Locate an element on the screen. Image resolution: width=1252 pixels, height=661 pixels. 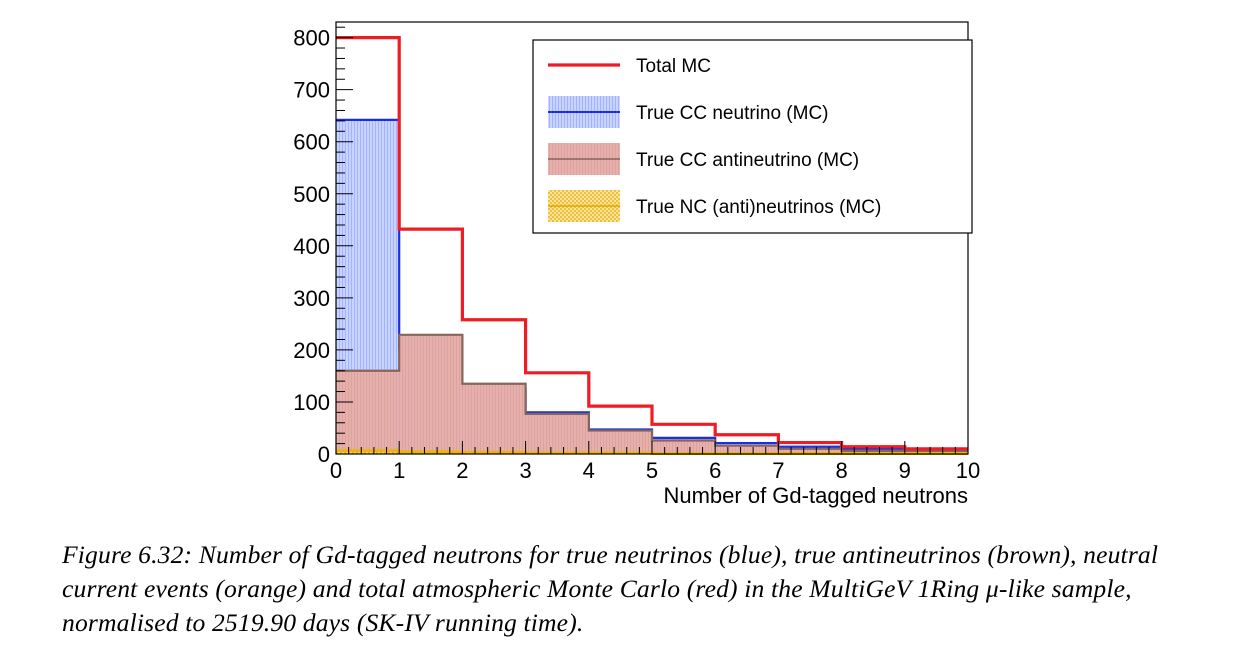
y-tick-label: 300 is located at coordinates (311, 298).